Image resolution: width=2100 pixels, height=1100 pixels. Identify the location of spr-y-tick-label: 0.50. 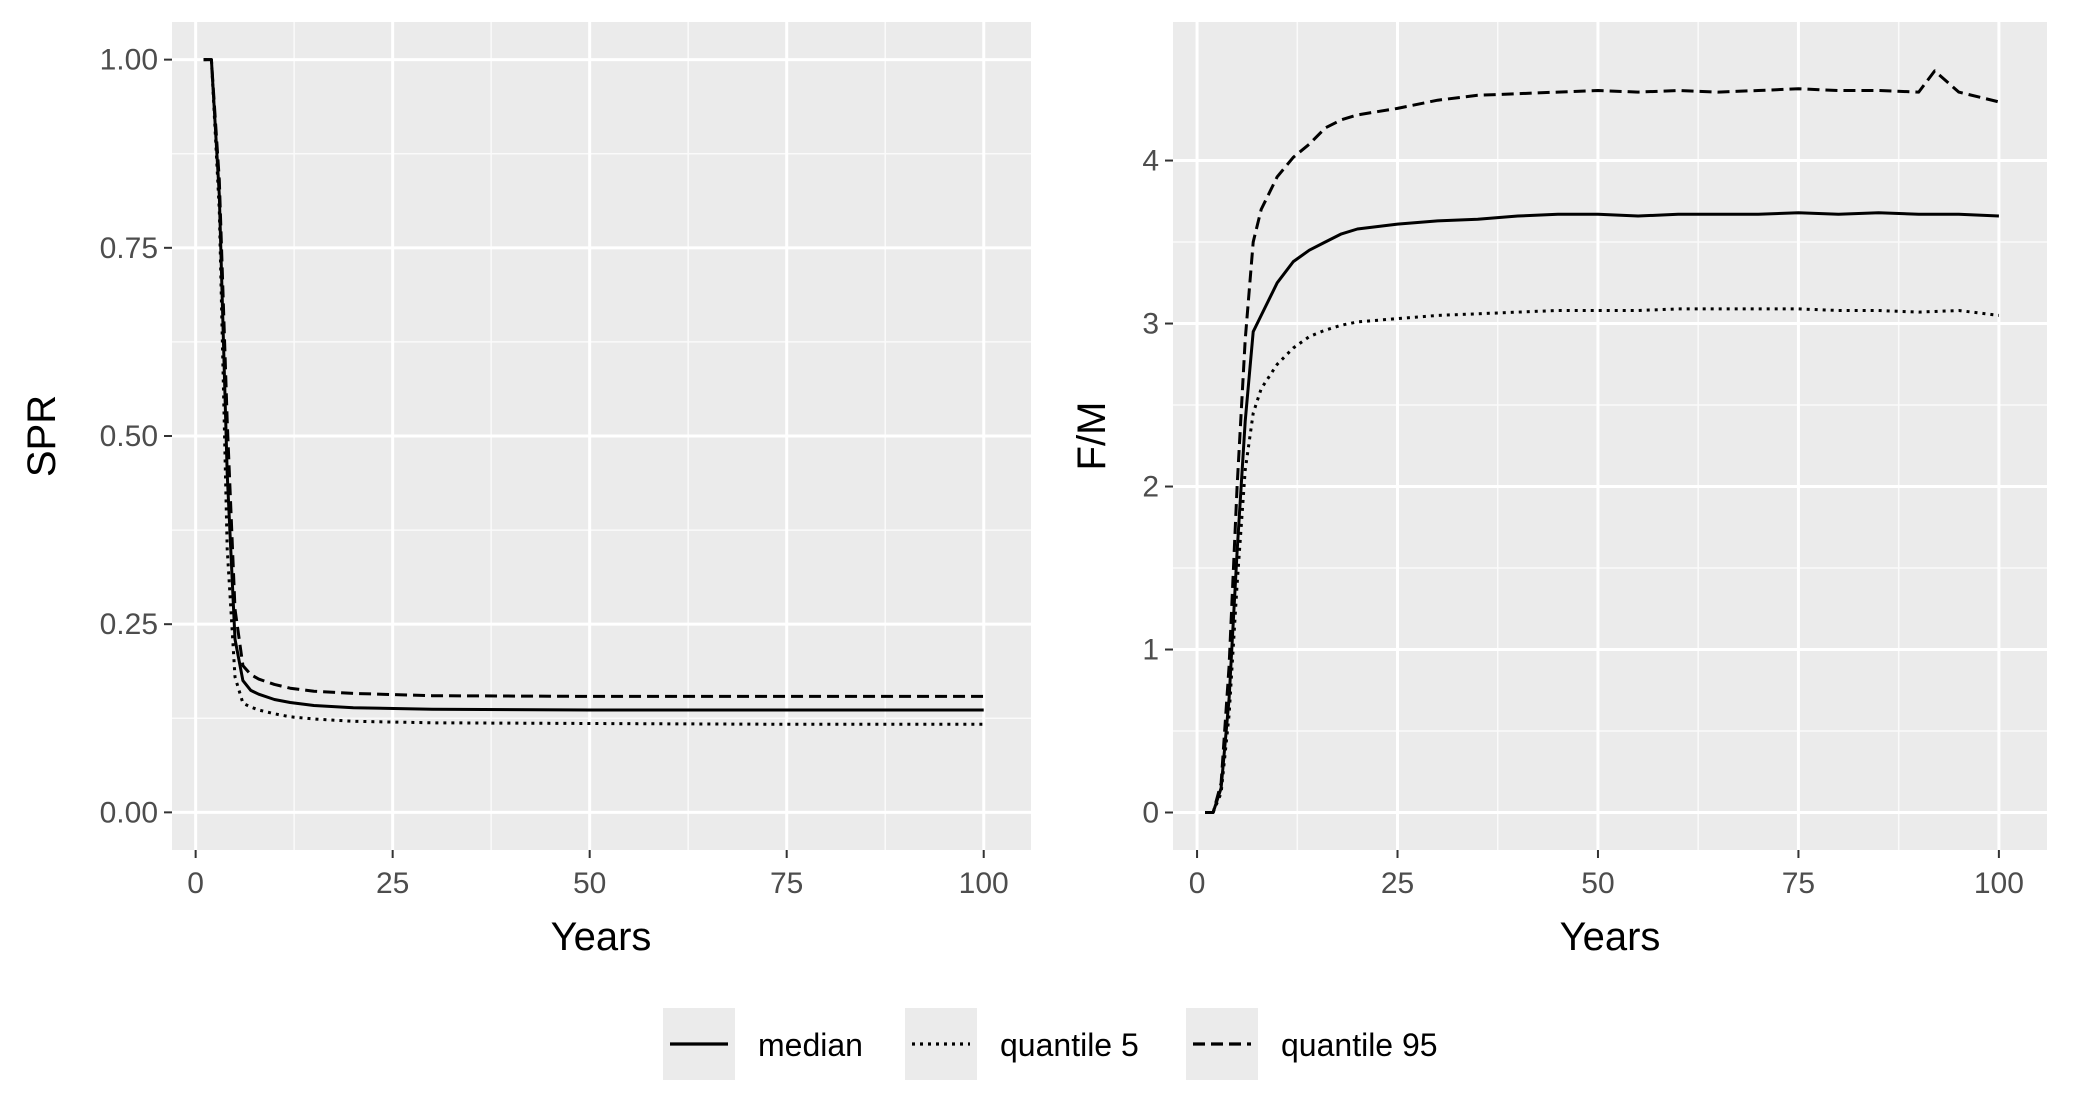
(129, 436).